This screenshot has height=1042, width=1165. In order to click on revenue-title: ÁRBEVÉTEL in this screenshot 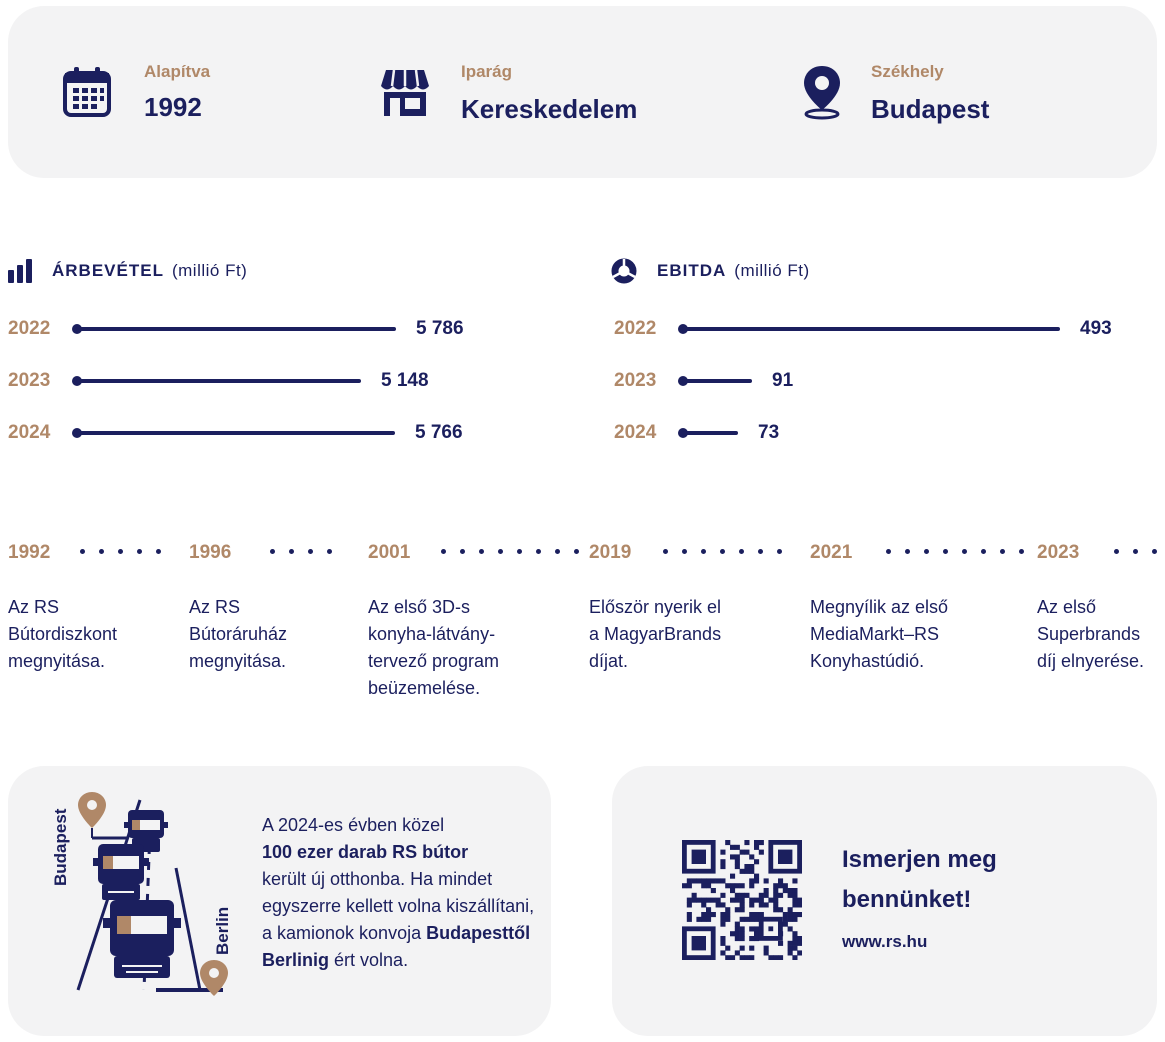, I will do `click(108, 270)`.